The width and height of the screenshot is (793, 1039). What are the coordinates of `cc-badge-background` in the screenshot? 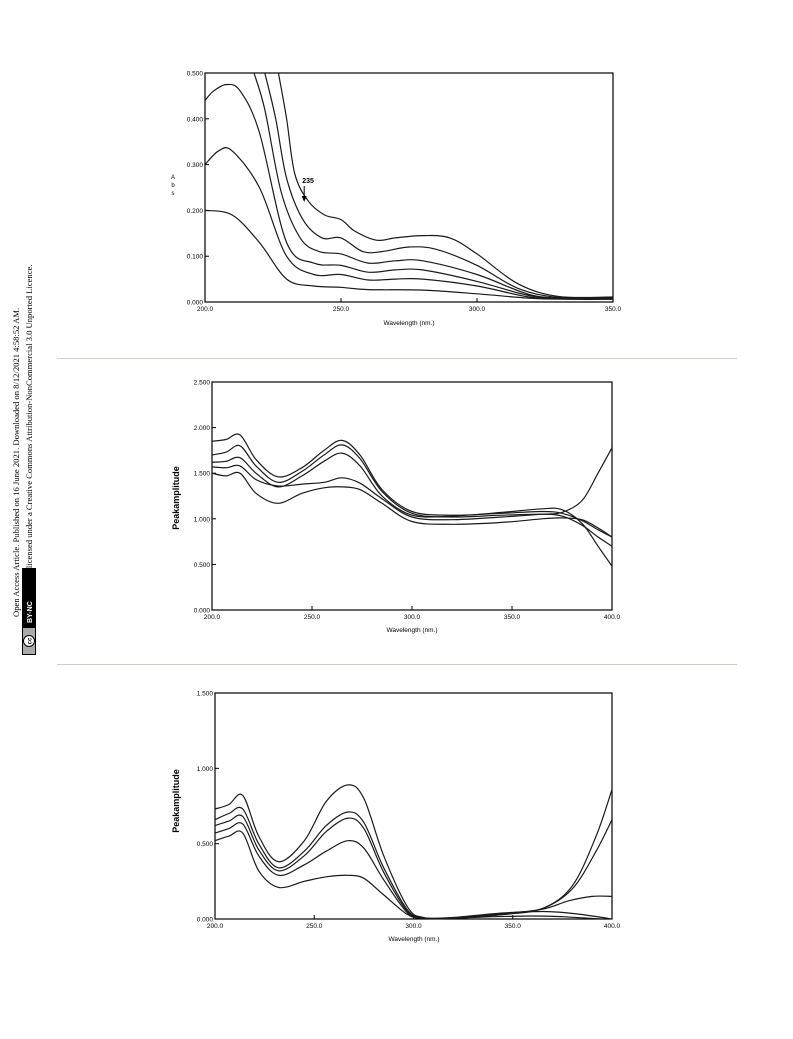 It's located at (29, 611).